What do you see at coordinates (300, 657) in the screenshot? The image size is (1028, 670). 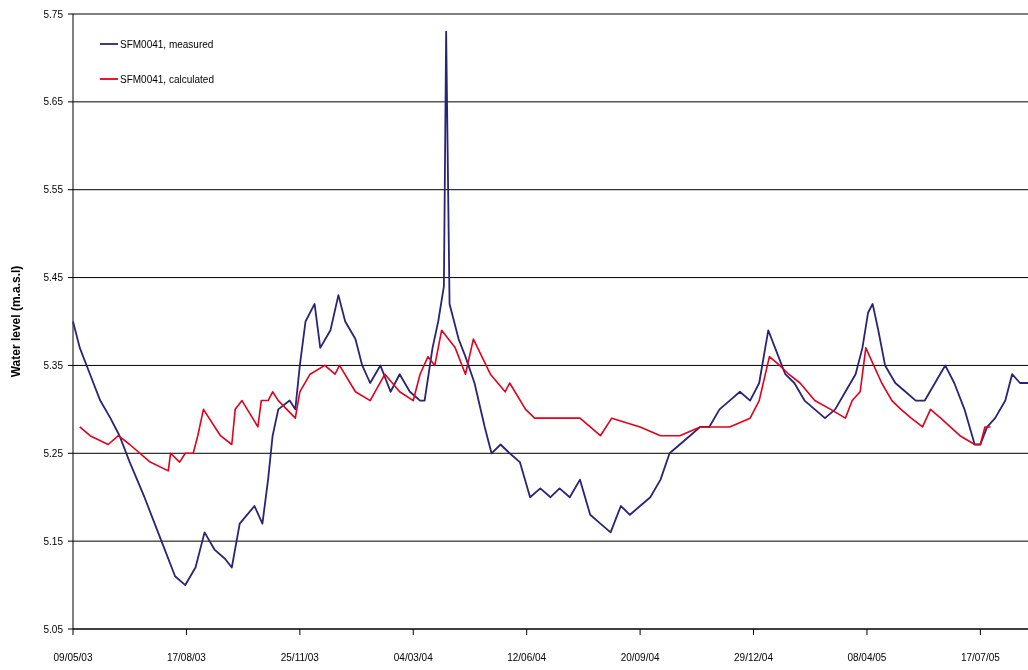 I see `x-tick-label: 25/11/03` at bounding box center [300, 657].